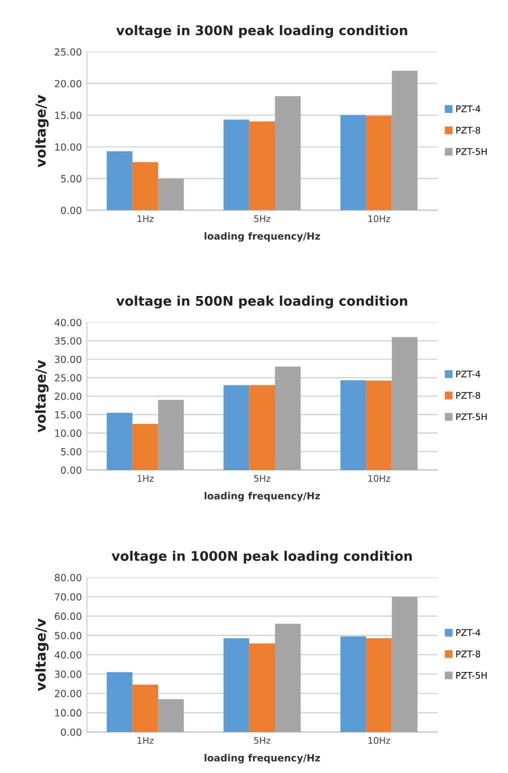 This screenshot has width=508, height=773. I want to click on chart-title: voltage in 1000N peak loading condition, so click(262, 557).